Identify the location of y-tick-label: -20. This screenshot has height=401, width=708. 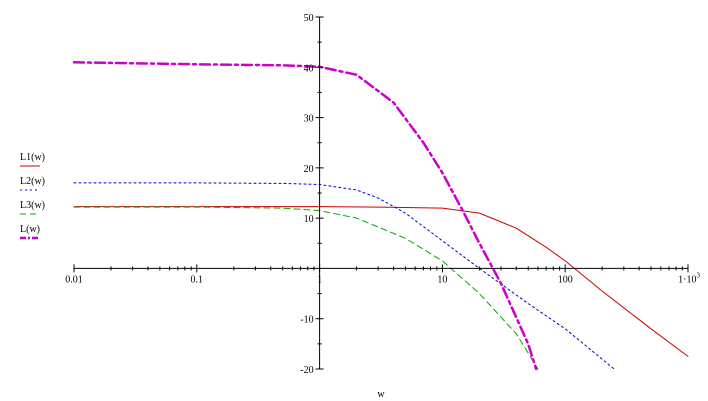
(306, 370).